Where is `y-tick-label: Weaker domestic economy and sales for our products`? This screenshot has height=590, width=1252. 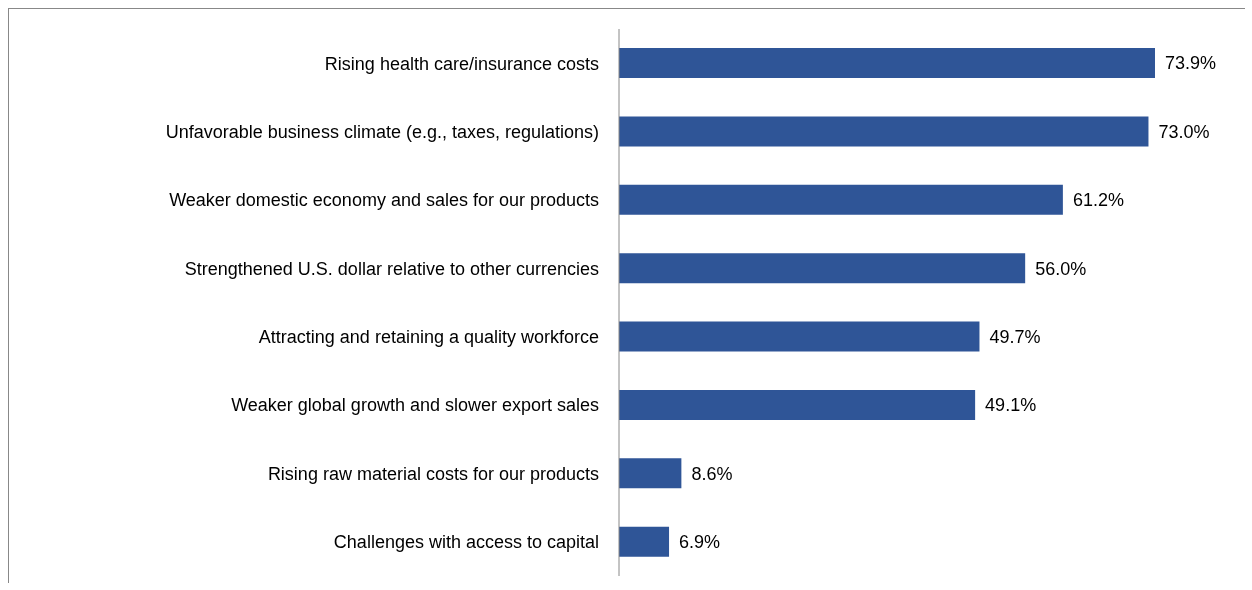
y-tick-label: Weaker domestic economy and sales for our products is located at coordinates (384, 200).